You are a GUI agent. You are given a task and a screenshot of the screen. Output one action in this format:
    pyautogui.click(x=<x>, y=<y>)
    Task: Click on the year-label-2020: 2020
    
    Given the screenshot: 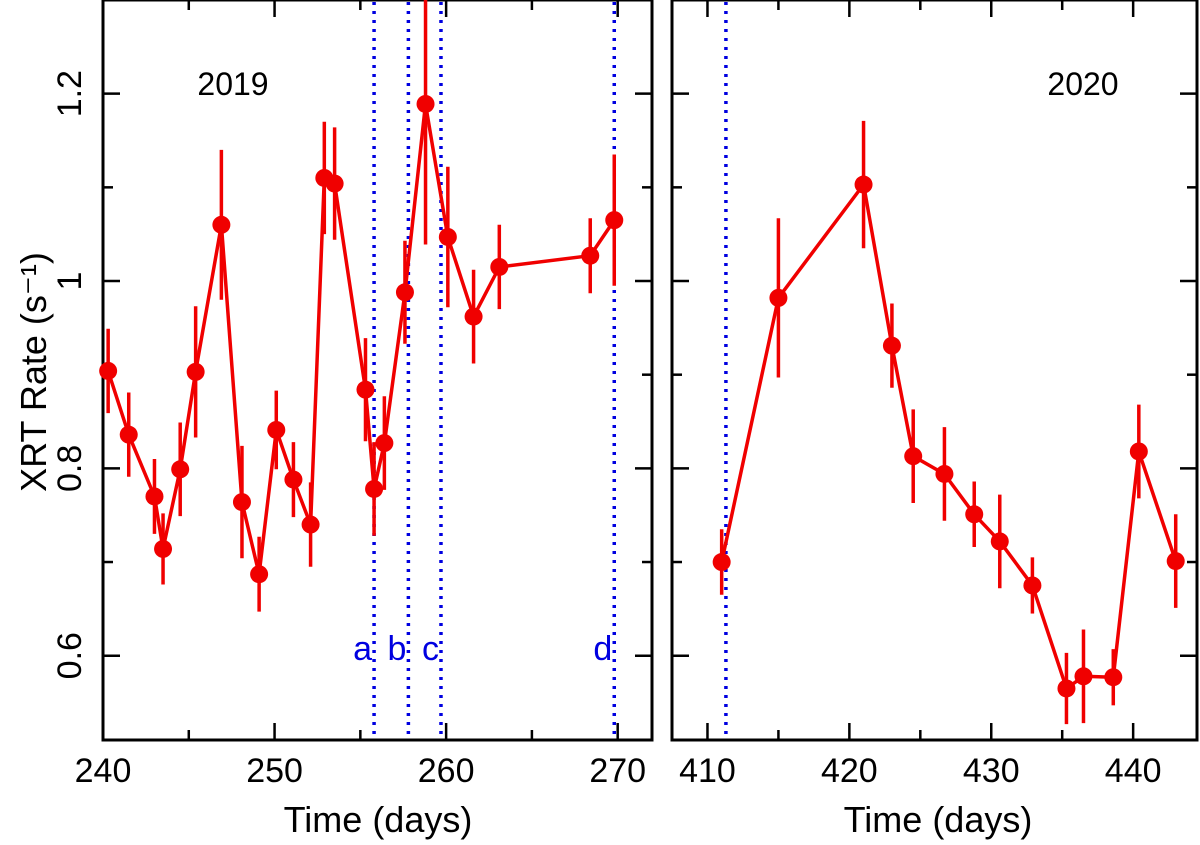 What is the action you would take?
    pyautogui.click(x=1082, y=84)
    